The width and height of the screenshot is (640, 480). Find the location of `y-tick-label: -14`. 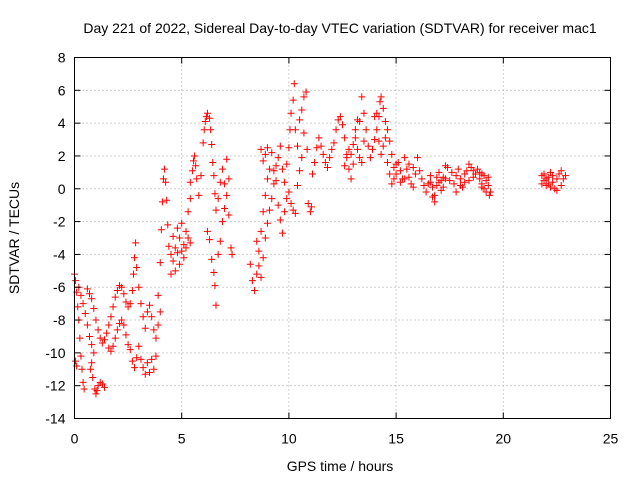

y-tick-label: -14 is located at coordinates (55, 419).